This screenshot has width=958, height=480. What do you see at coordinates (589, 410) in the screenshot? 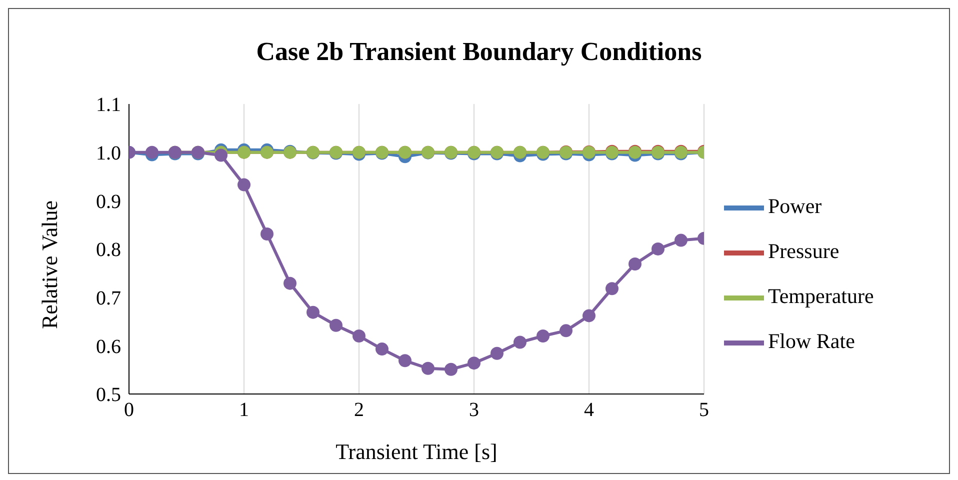
I see `x-tick-label: 4` at bounding box center [589, 410].